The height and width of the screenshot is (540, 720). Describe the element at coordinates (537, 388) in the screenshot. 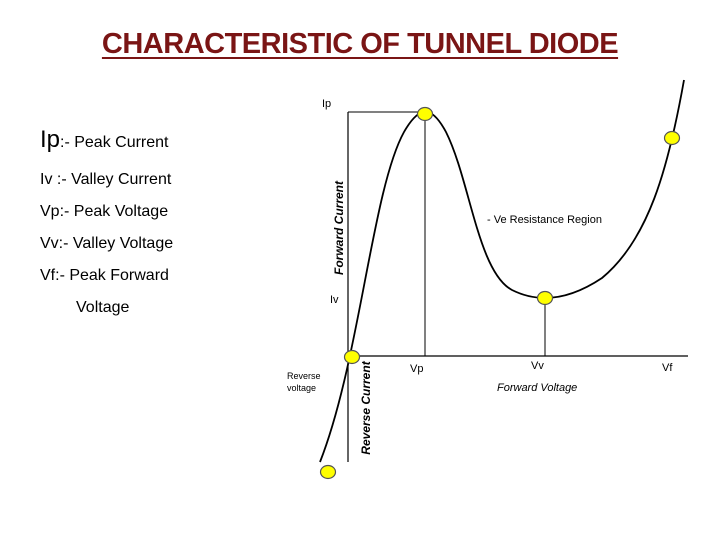

I see `forward-voltage-label: Forward Voltage` at that location.